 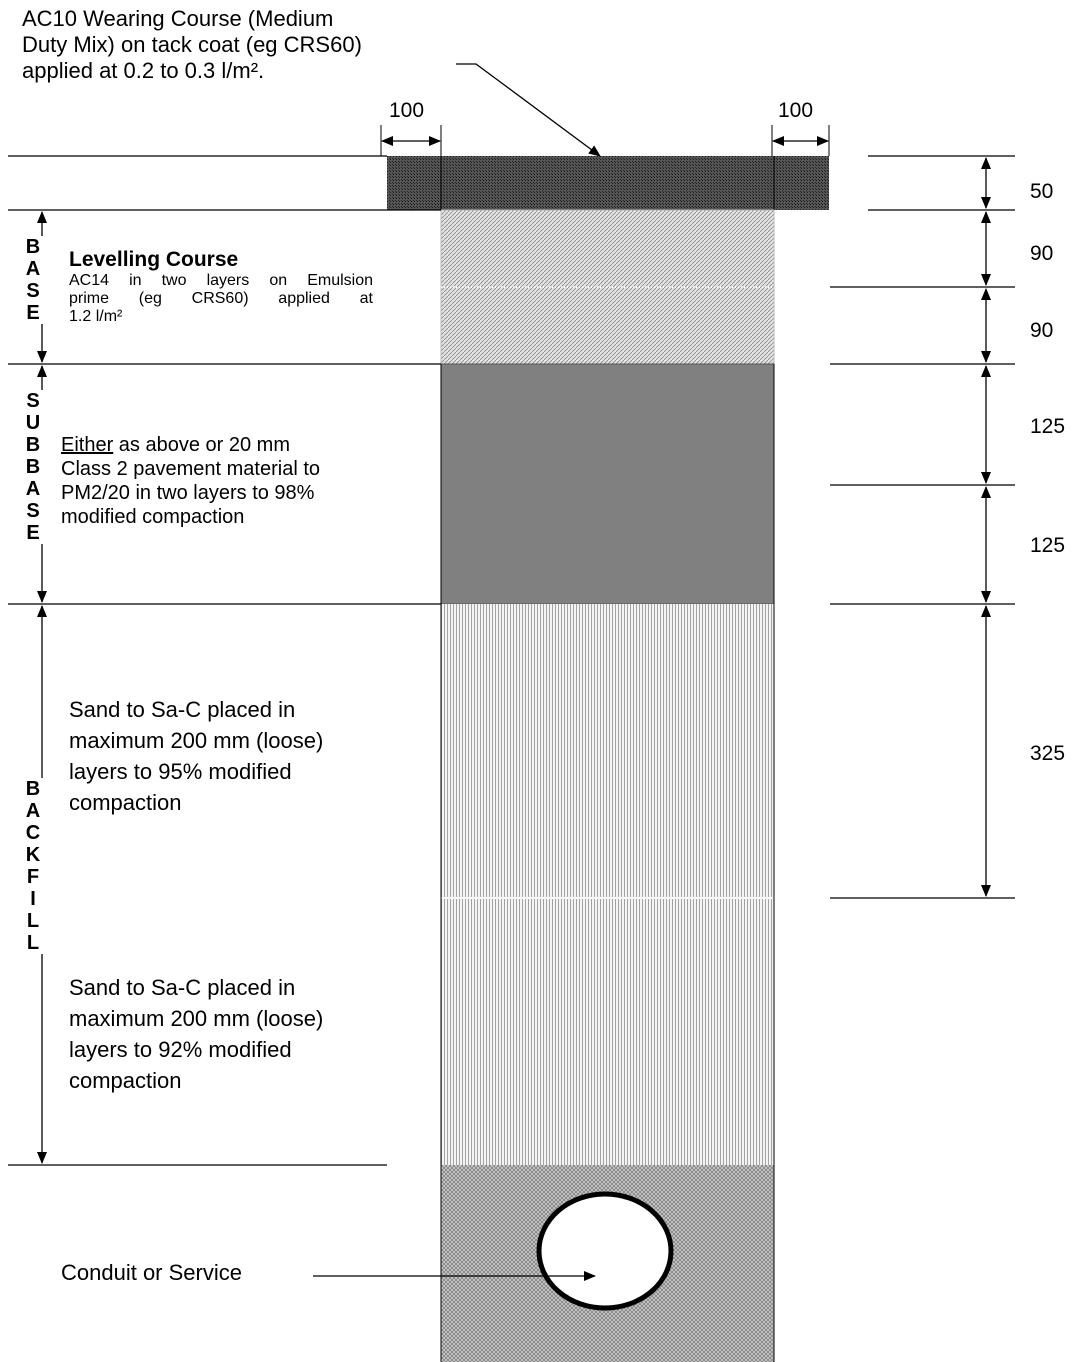 What do you see at coordinates (196, 740) in the screenshot?
I see `backfill-upper-line-2: maximum 200 mm (loose)` at bounding box center [196, 740].